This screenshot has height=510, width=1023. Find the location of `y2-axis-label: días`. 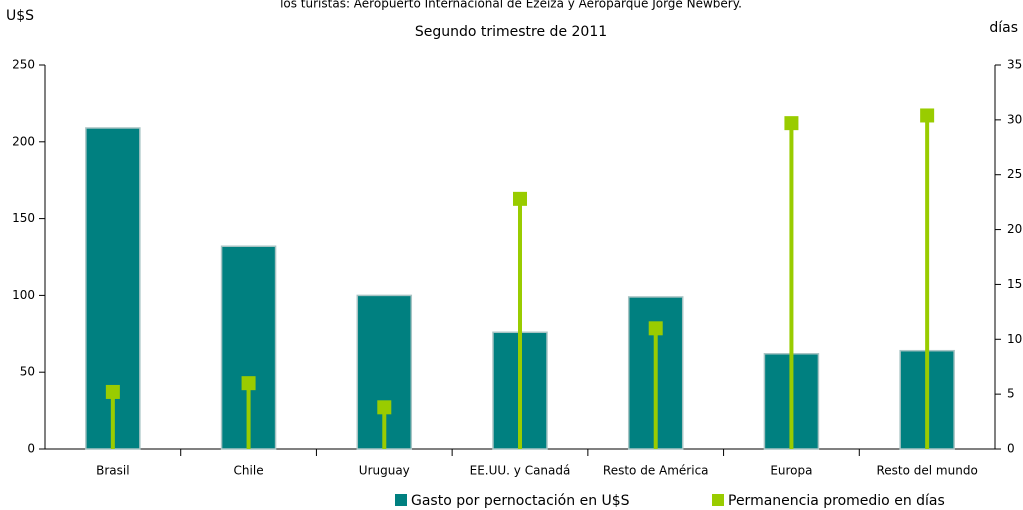

y2-axis-label: días is located at coordinates (1003, 28).